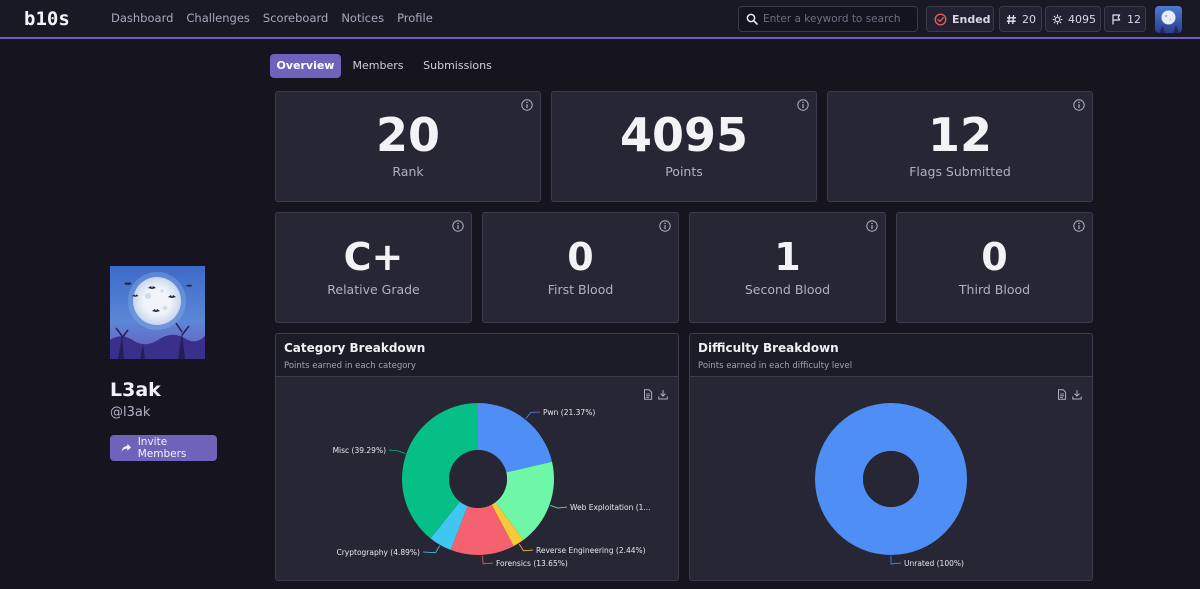 Image resolution: width=1200 pixels, height=589 pixels. What do you see at coordinates (1125, 19) in the screenshot?
I see `flags-pill: 12` at bounding box center [1125, 19].